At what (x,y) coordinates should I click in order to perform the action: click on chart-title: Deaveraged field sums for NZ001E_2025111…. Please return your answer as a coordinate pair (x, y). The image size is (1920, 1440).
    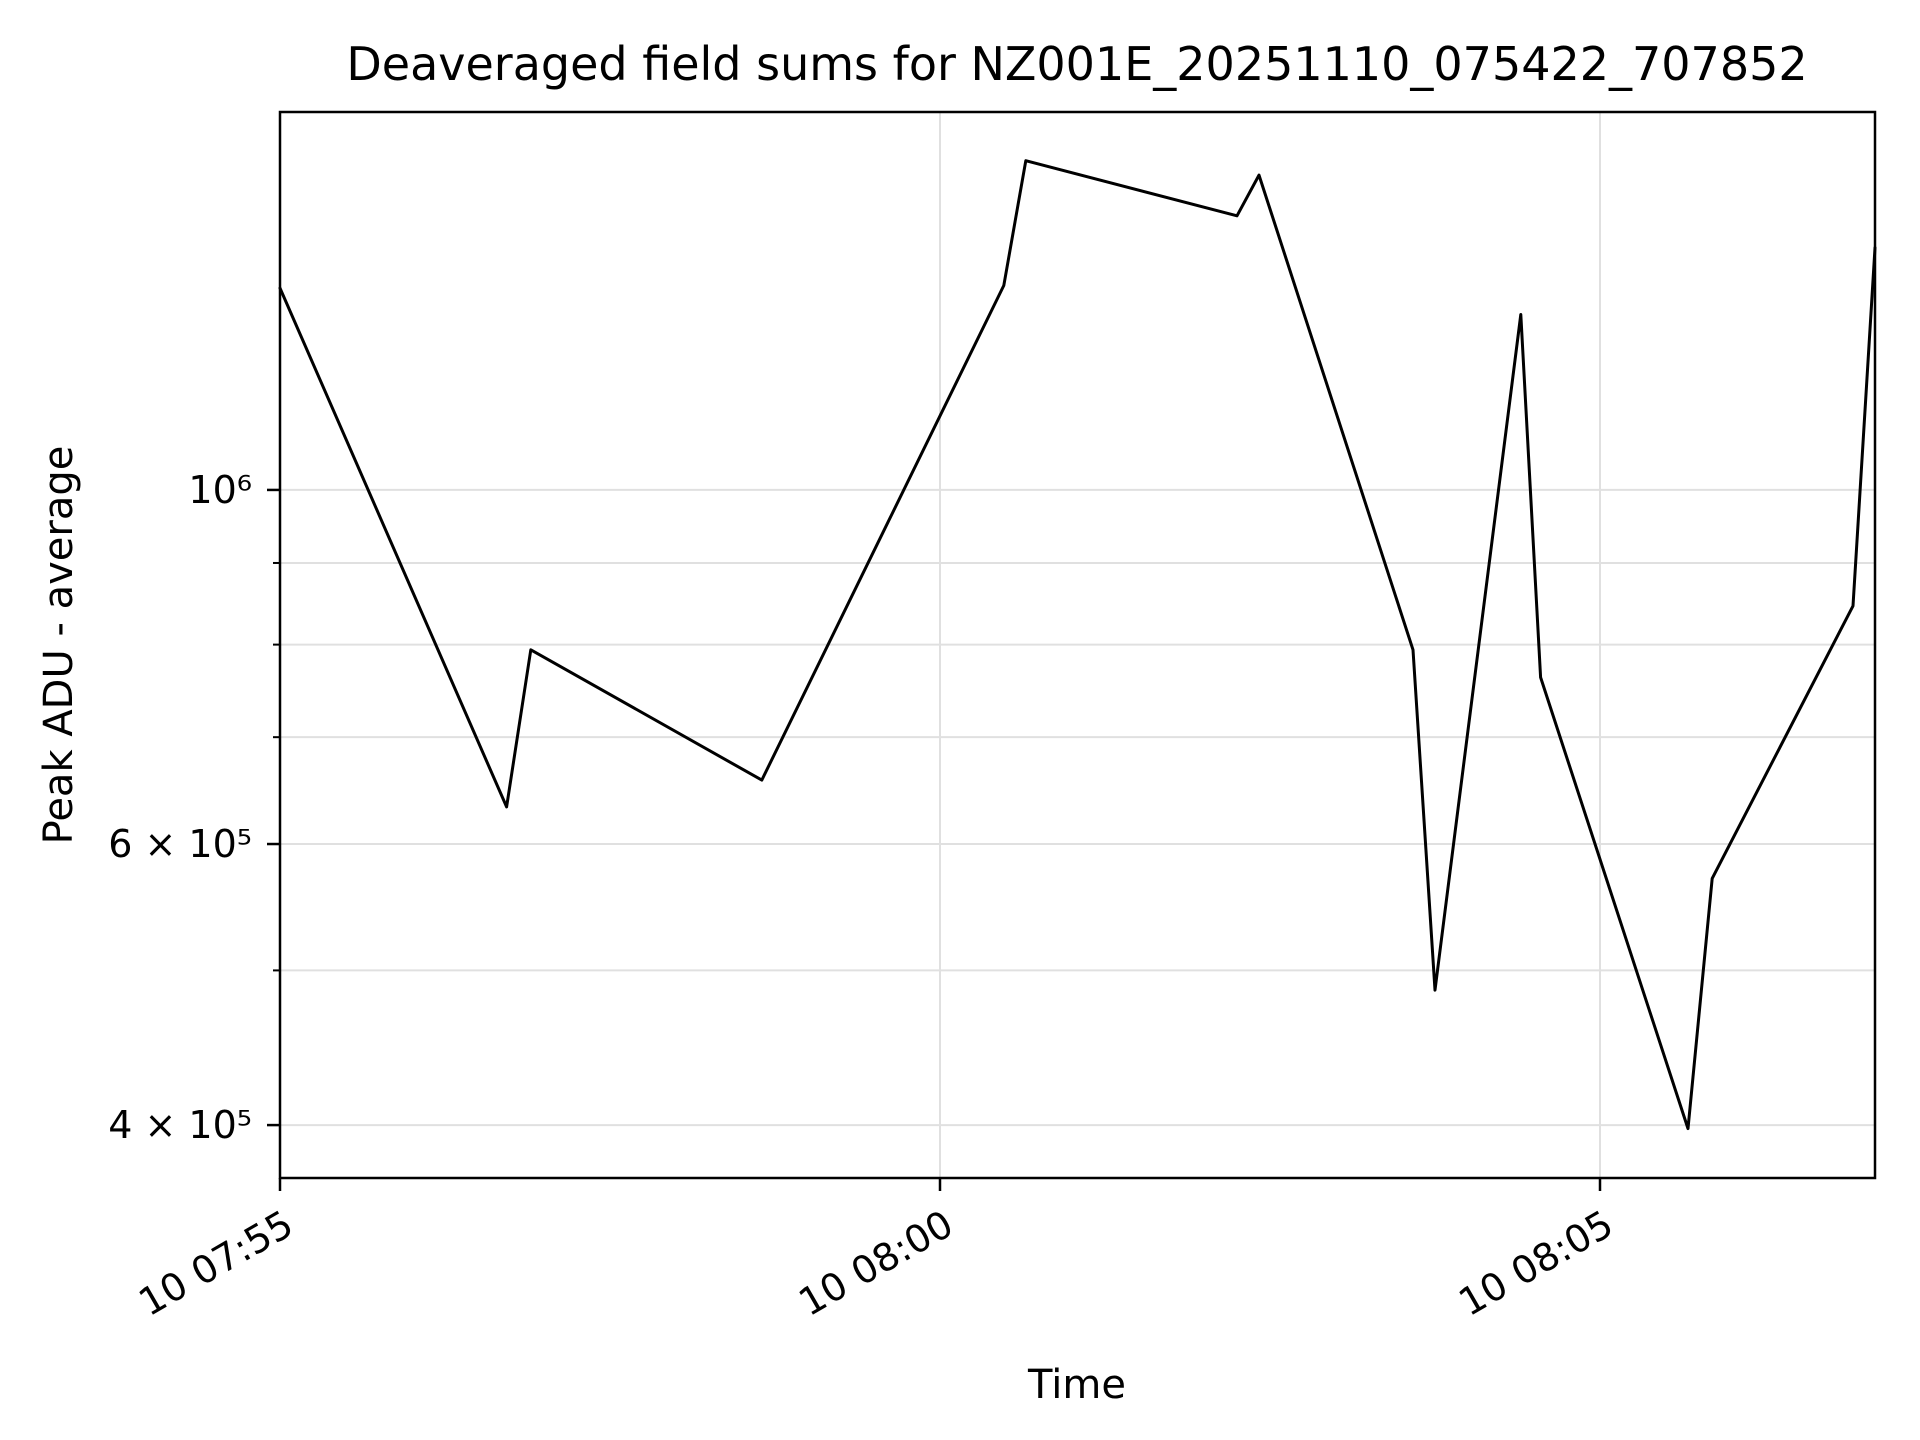
    Looking at the image, I should click on (1076, 64).